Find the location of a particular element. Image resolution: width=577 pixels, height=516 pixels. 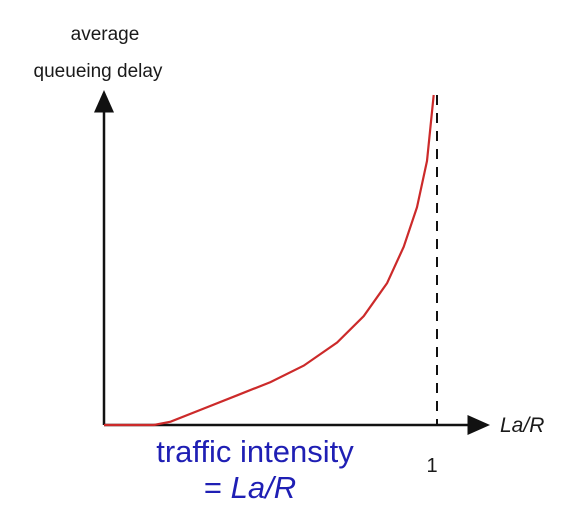

y-axis-label-line-2: queueing delay is located at coordinates (98, 71).